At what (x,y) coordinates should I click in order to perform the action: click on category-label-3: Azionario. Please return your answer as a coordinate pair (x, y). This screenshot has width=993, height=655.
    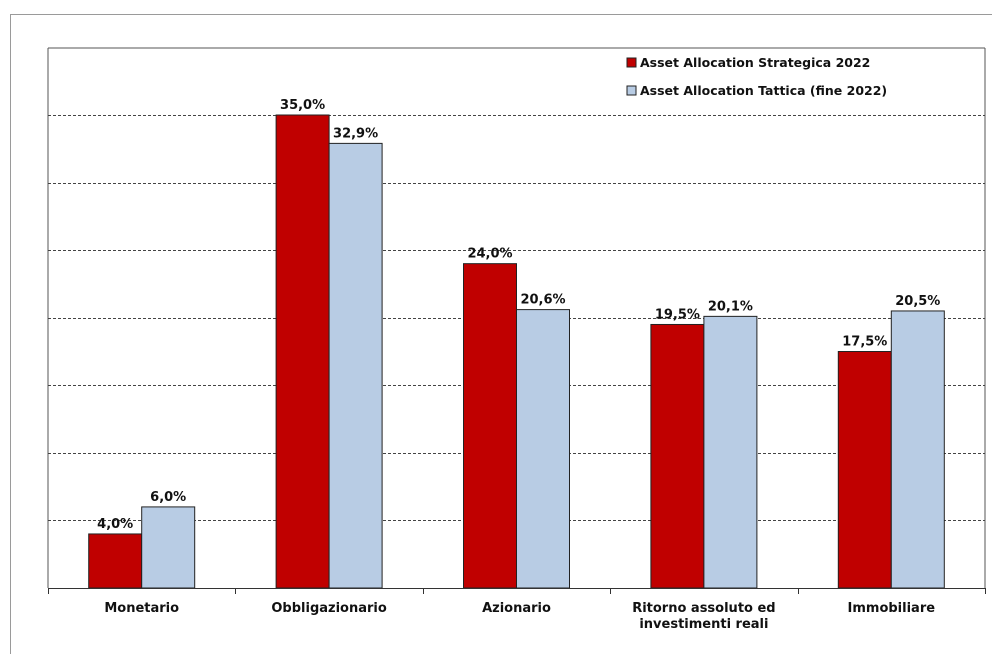
    Looking at the image, I should click on (516, 608).